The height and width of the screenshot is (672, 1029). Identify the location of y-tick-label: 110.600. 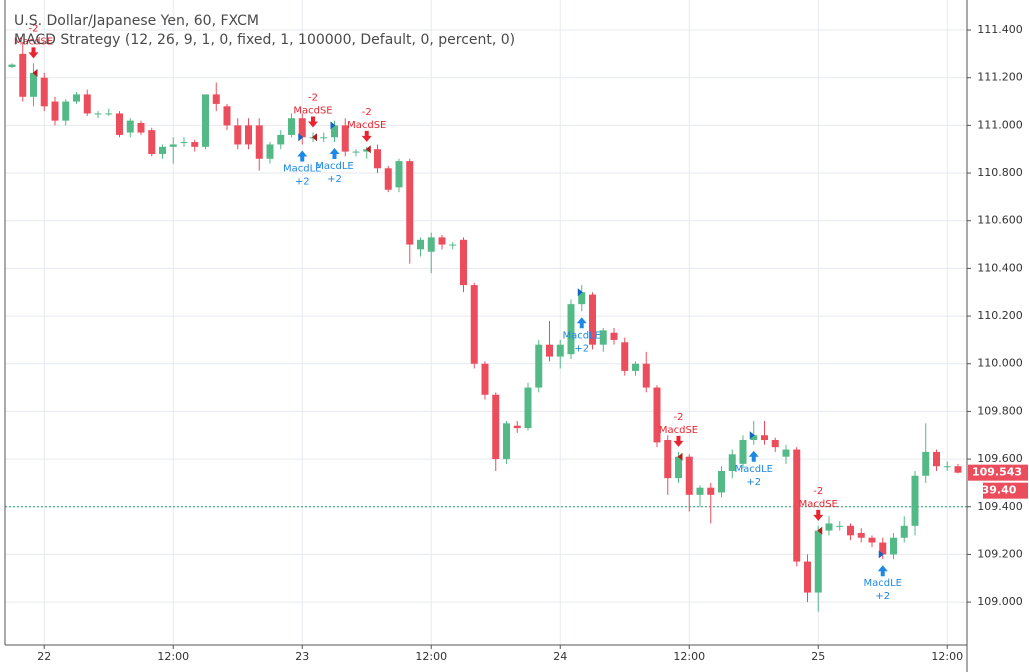
(1000, 220).